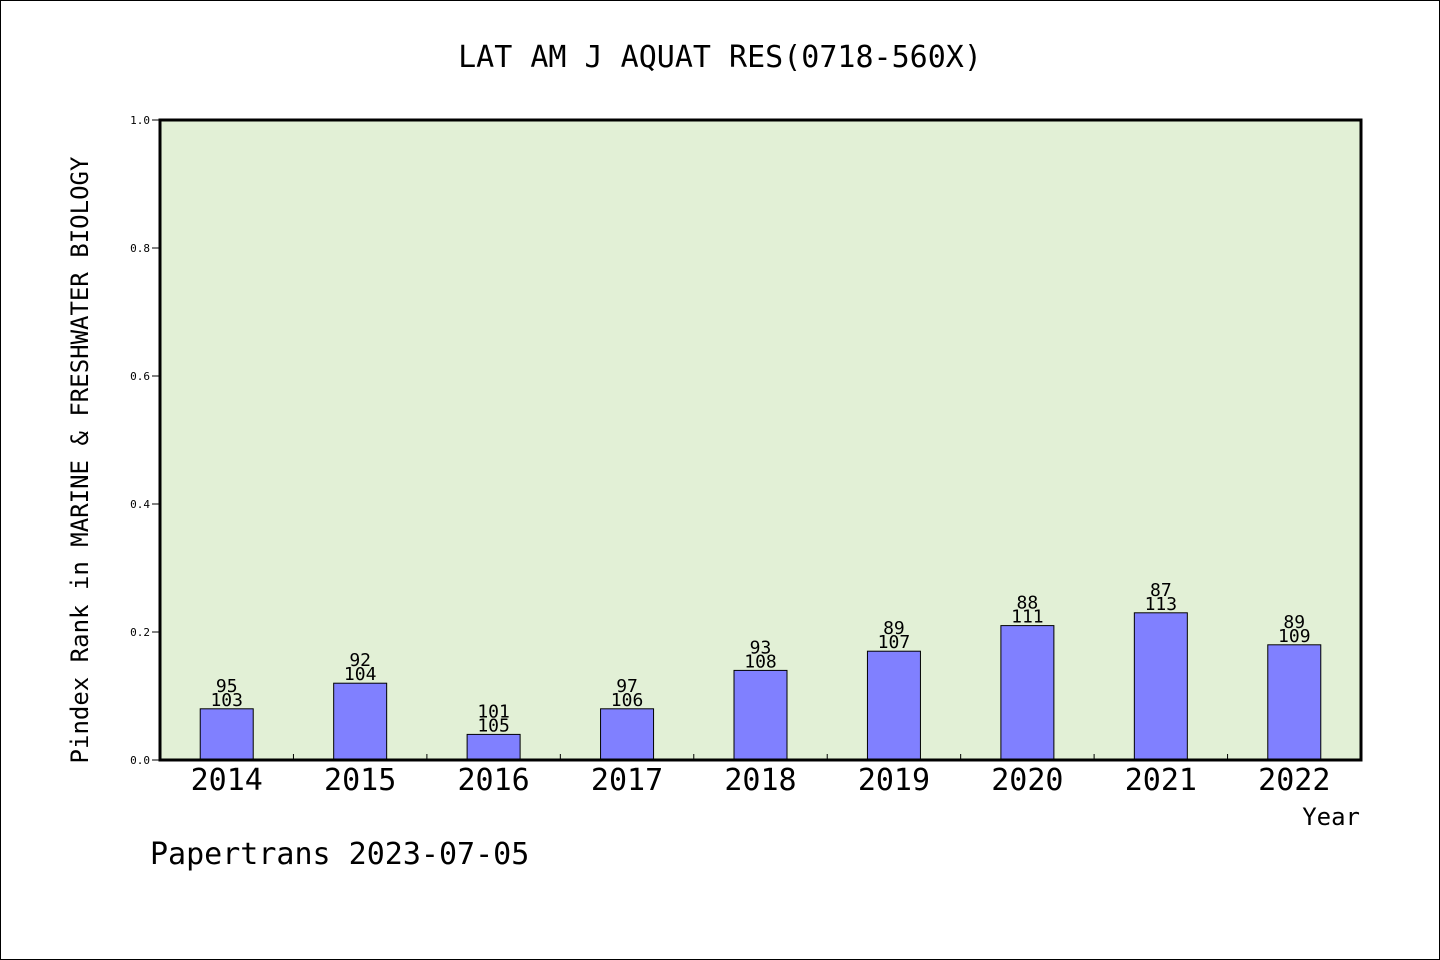 The height and width of the screenshot is (960, 1440). Describe the element at coordinates (720, 57) in the screenshot. I see `chart-title: LAT AM J AQUAT RES(0718-560X)` at that location.